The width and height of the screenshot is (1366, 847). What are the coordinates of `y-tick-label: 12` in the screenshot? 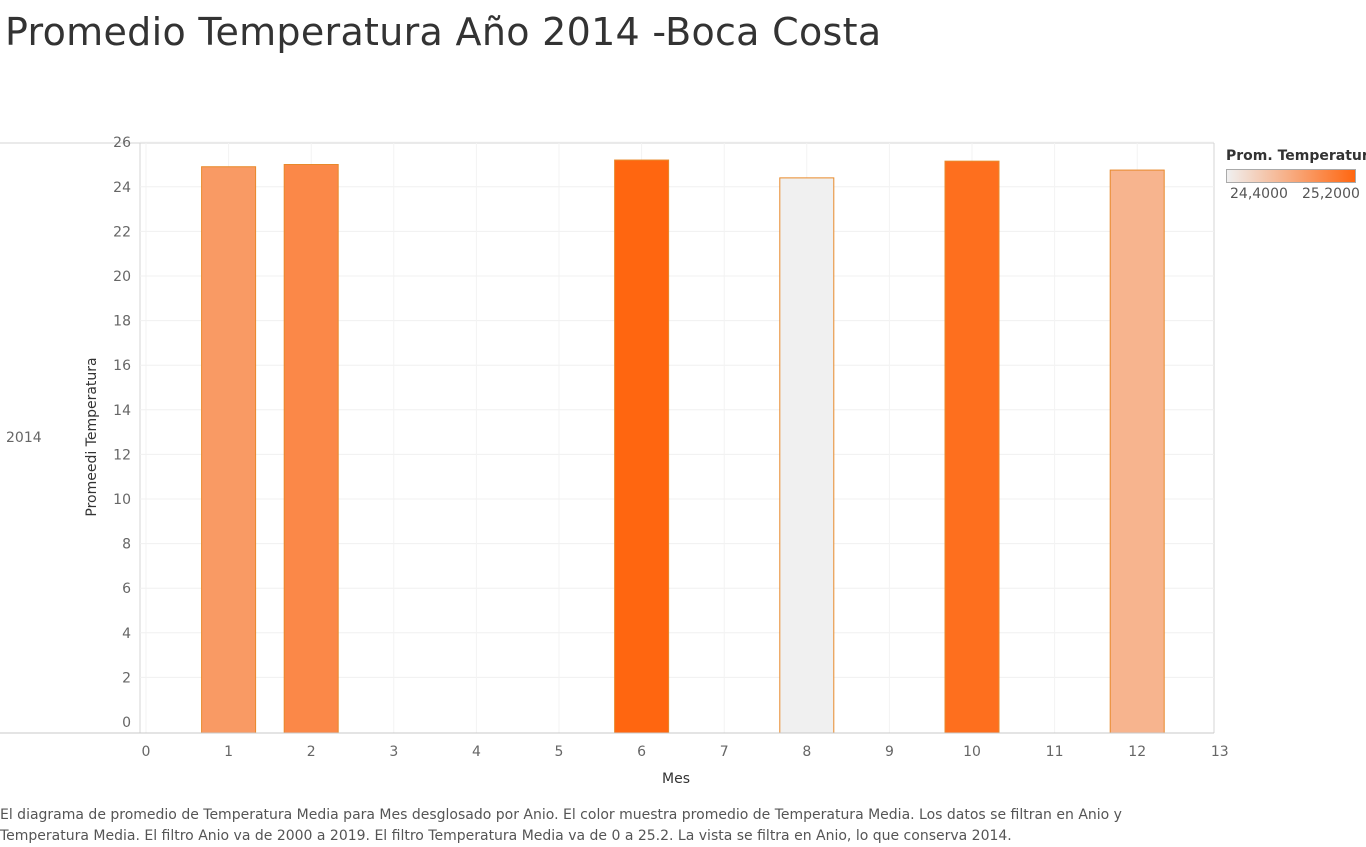 It's located at (122, 455).